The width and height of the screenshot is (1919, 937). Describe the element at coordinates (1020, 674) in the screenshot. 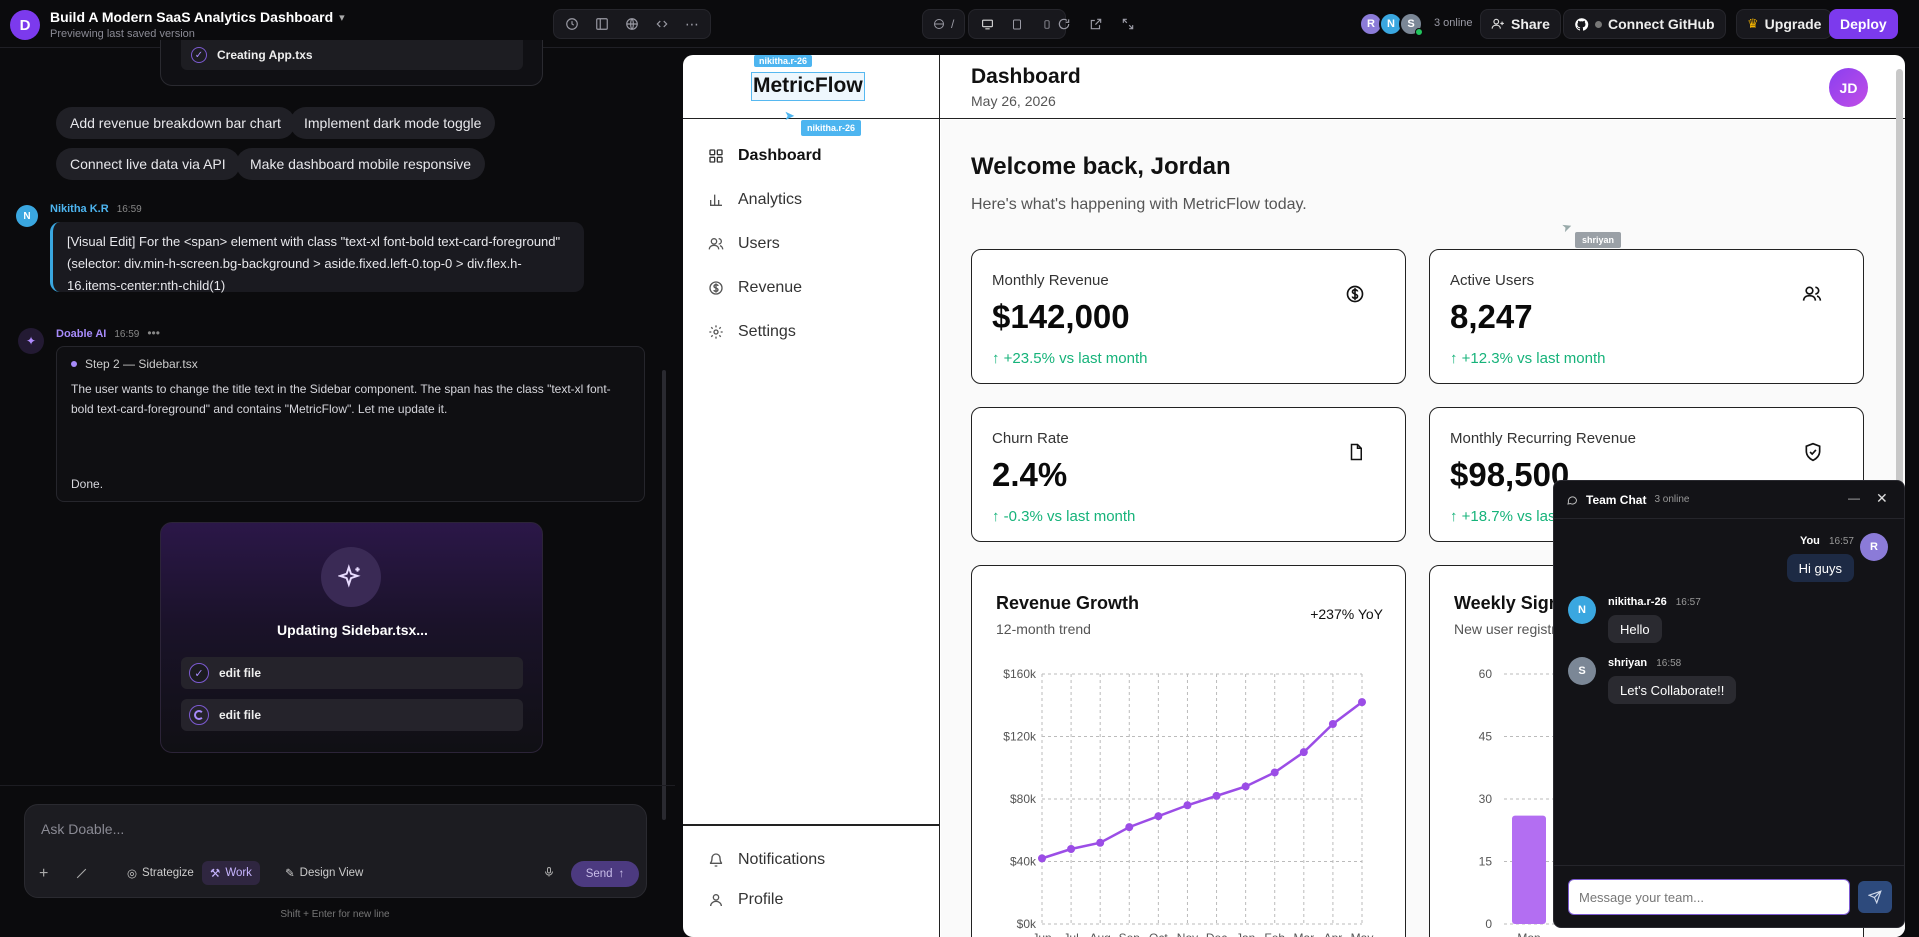

I see `y-tick-label: $160k` at that location.